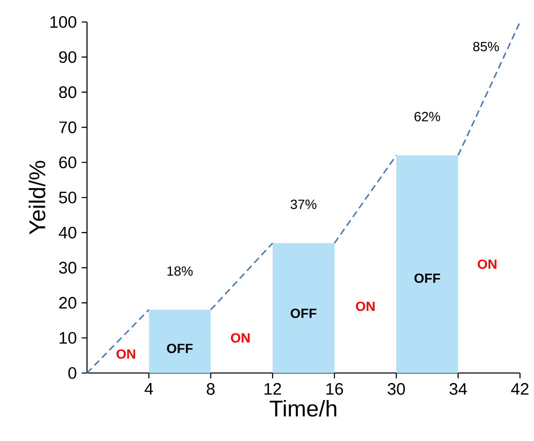  What do you see at coordinates (458, 389) in the screenshot?
I see `x-tick-label: 34` at bounding box center [458, 389].